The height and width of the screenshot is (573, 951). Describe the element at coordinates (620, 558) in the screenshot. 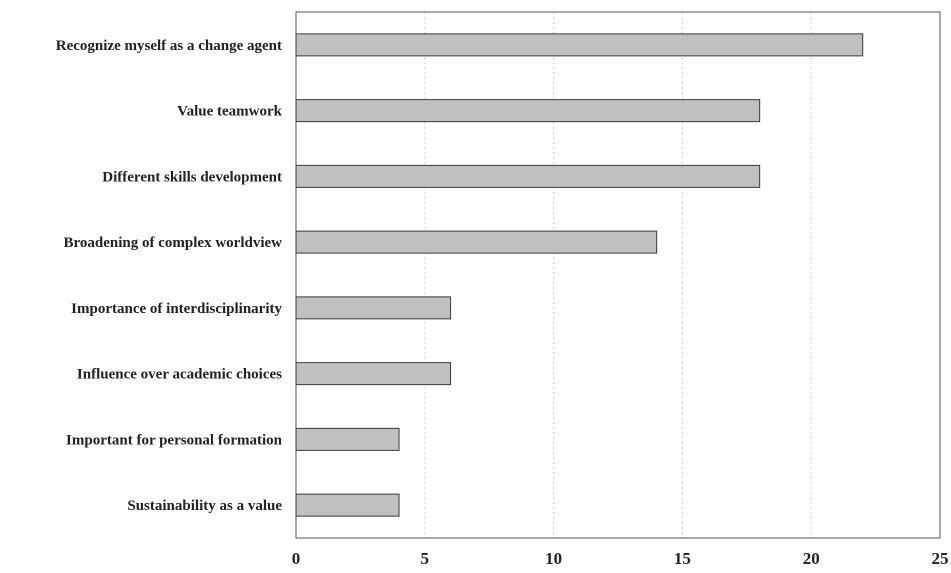

I see `x-tick-labels: 0 5 10 15 20 25` at that location.